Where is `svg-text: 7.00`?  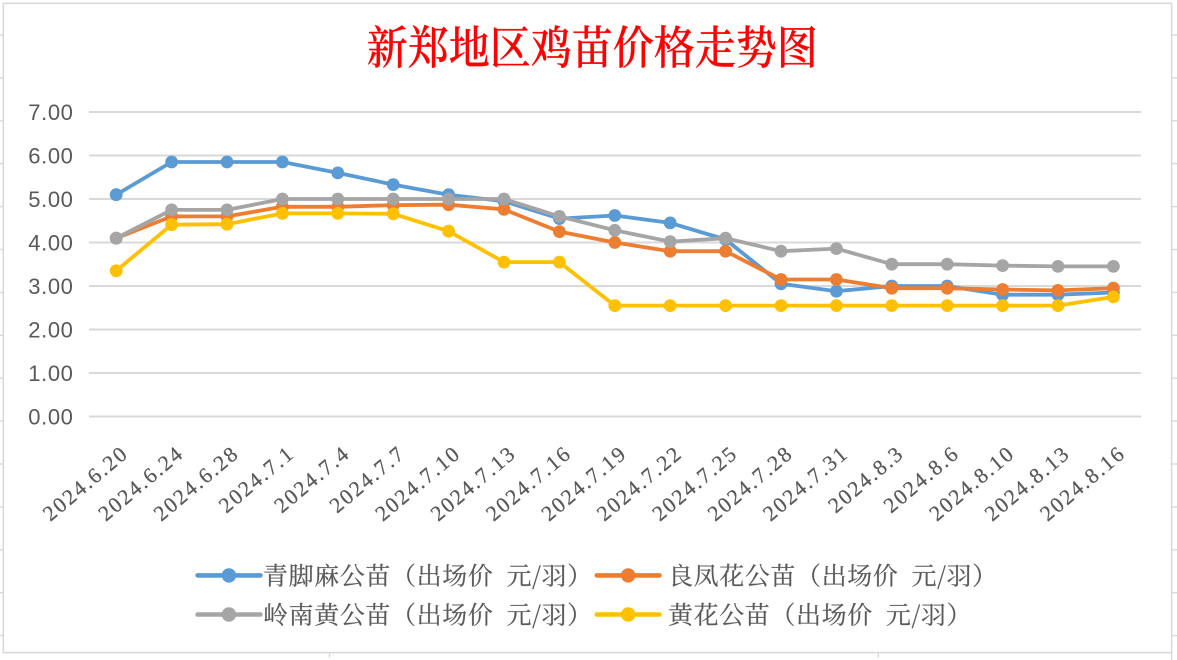 svg-text: 7.00 is located at coordinates (50, 112).